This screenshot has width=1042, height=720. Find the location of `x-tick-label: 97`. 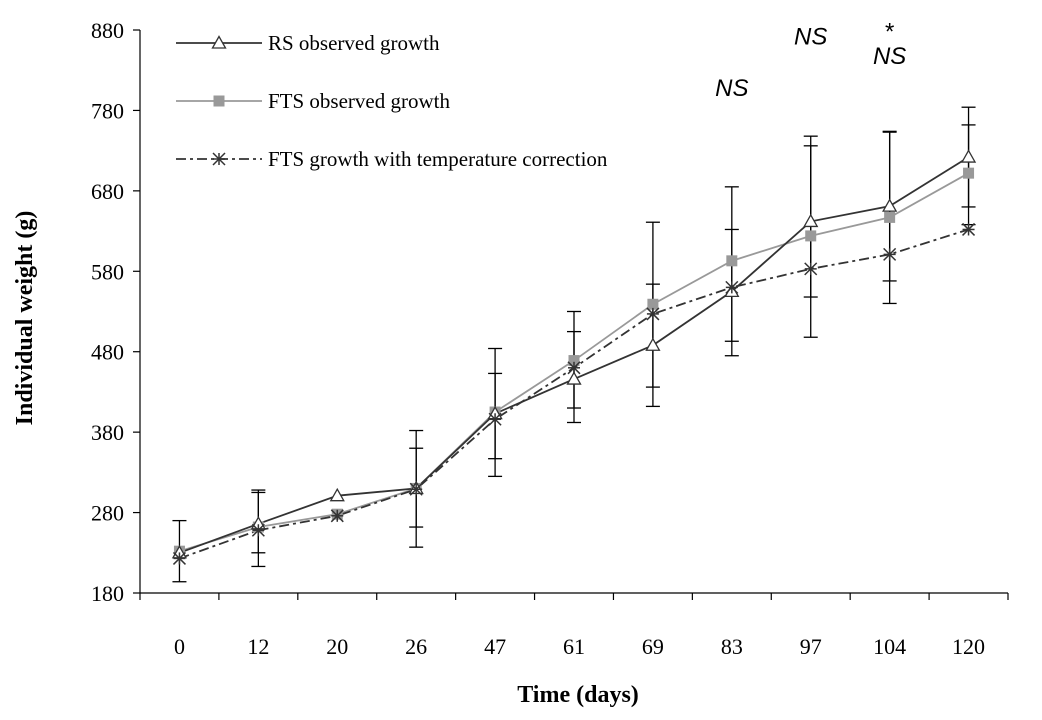

x-tick-label: 97 is located at coordinates (811, 646).